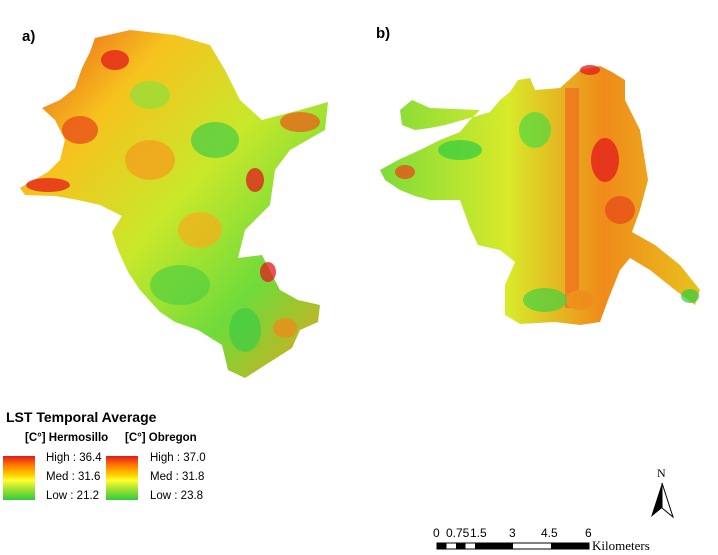 This screenshot has width=718, height=555. I want to click on legend-hermosillo-unit: [C°] Hermosillo, so click(67, 438).